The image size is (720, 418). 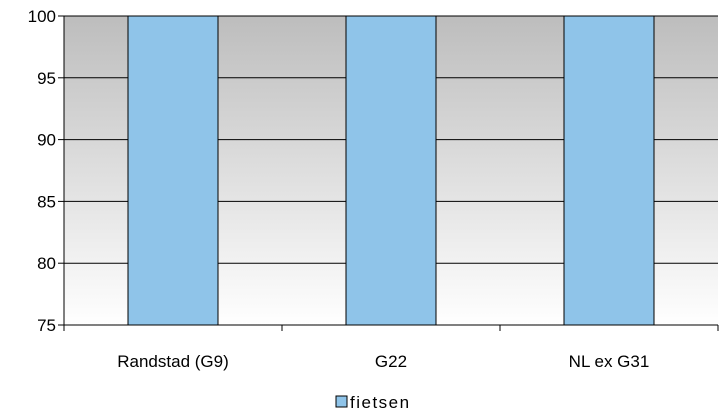 What do you see at coordinates (46, 201) in the screenshot?
I see `y-tick-label: 85` at bounding box center [46, 201].